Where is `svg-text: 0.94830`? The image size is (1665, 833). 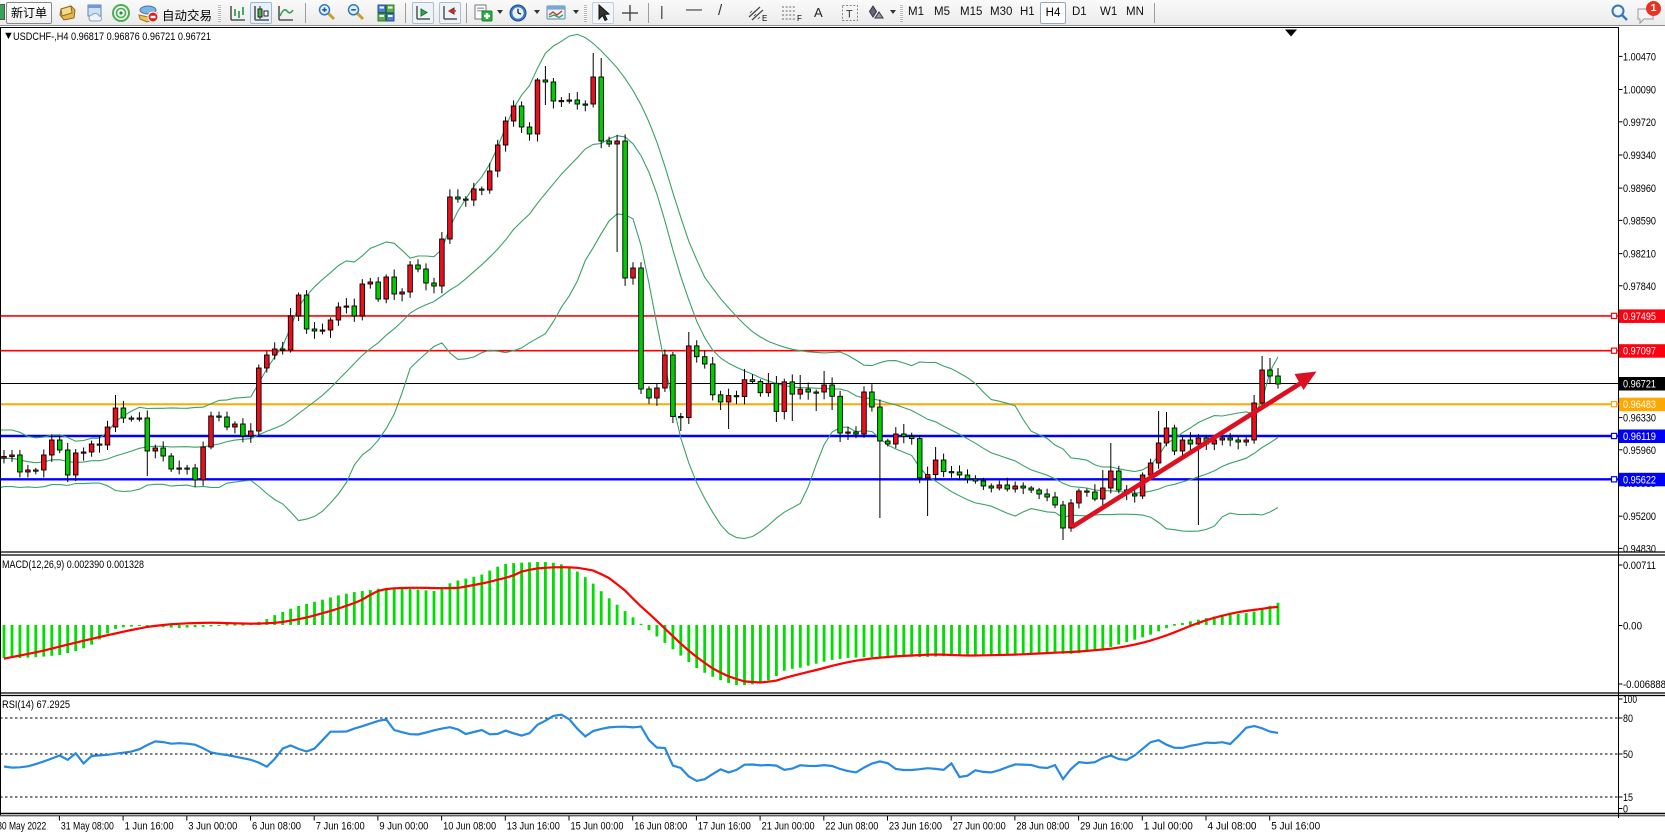 svg-text: 0.94830 is located at coordinates (1639, 549).